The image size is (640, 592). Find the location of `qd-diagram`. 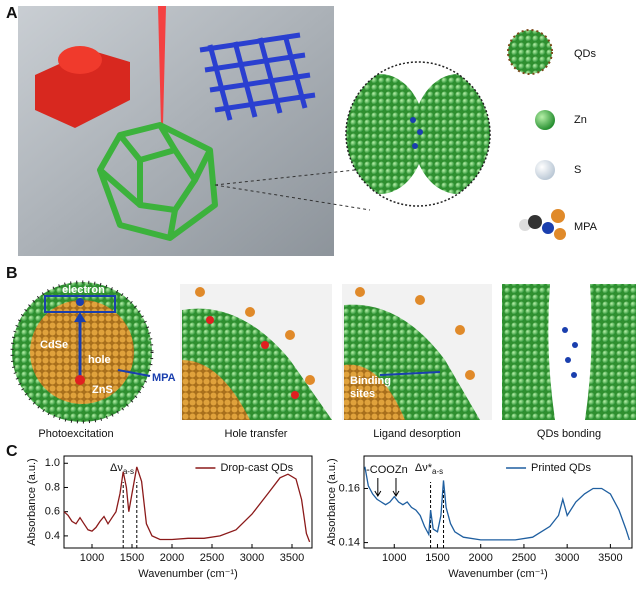

qd-diagram is located at coordinates (82, 352).